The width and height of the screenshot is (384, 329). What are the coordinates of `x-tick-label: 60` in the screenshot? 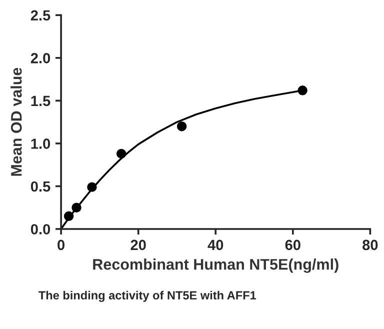 It's located at (292, 245).